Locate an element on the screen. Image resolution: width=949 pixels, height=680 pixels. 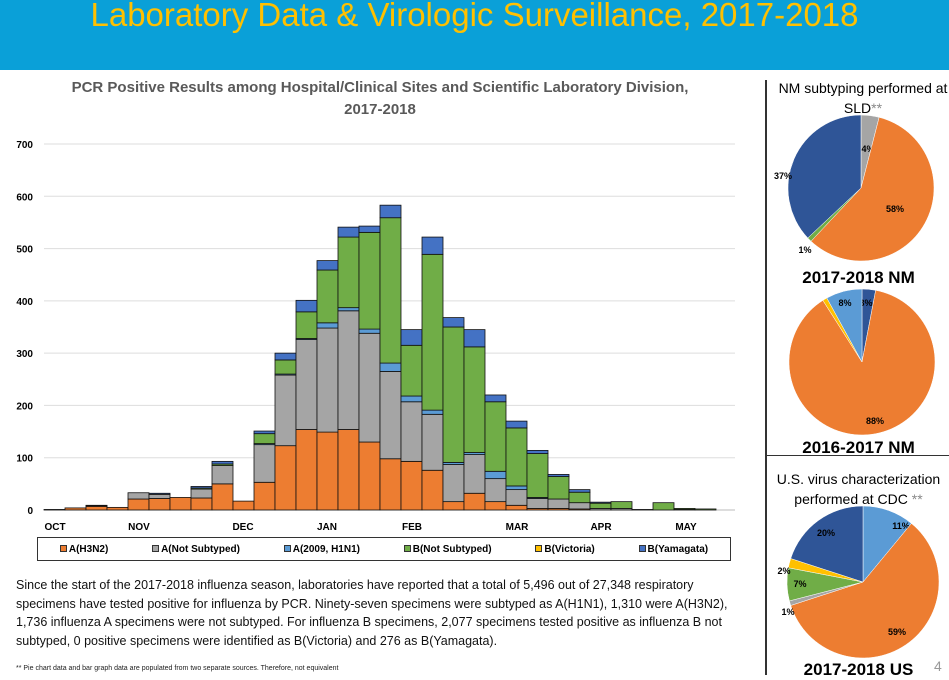
legend-item: A(H3N2) is located at coordinates (84, 549).